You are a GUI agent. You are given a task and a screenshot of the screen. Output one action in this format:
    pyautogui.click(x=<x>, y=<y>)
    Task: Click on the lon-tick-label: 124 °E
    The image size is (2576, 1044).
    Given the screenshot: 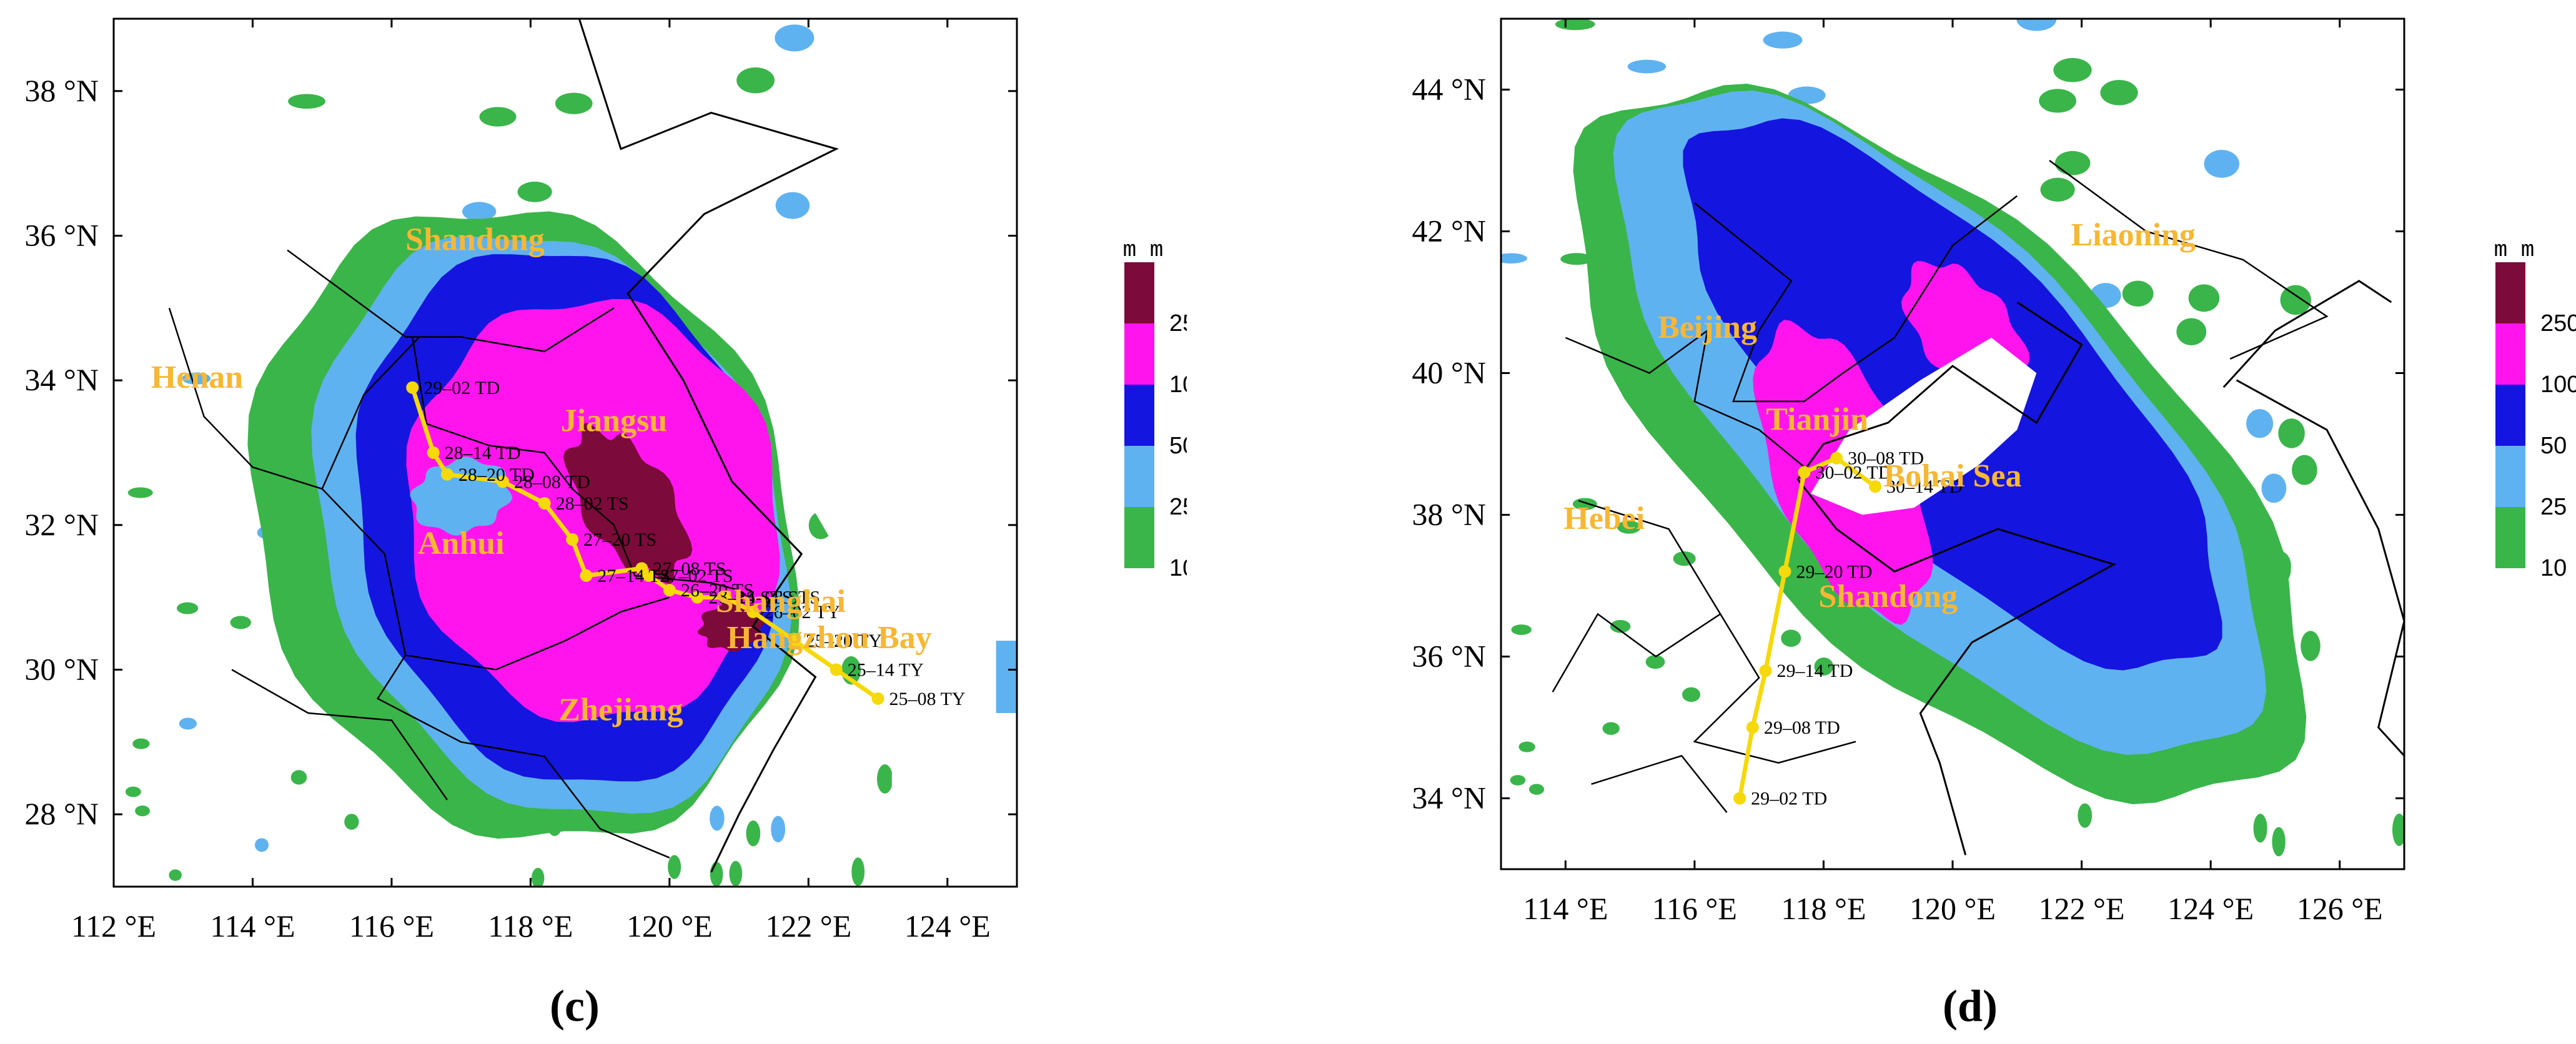 What is the action you would take?
    pyautogui.click(x=2210, y=908)
    